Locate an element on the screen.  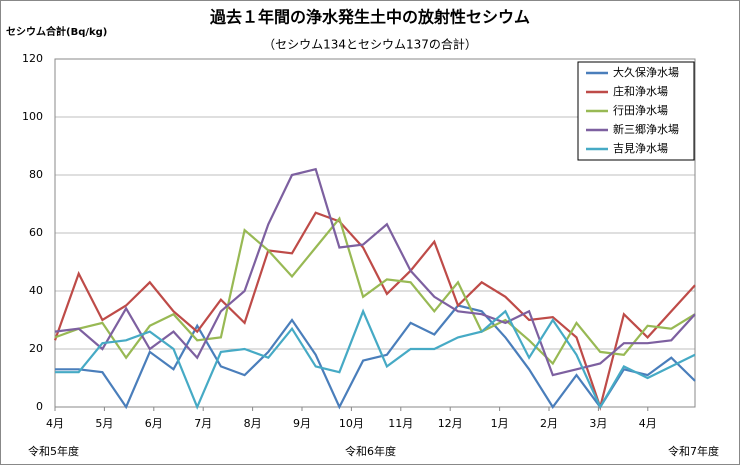
annotation: 令和5年度 is located at coordinates (53, 451).